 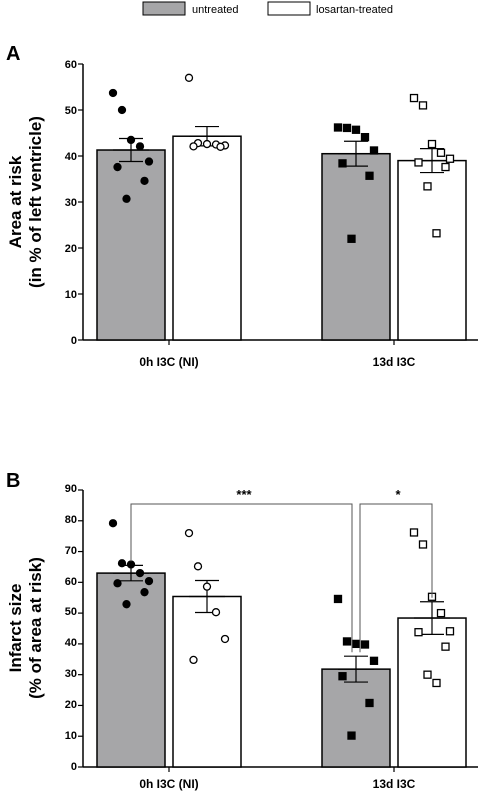 What do you see at coordinates (398, 494) in the screenshot?
I see `significance-label-1: *` at bounding box center [398, 494].